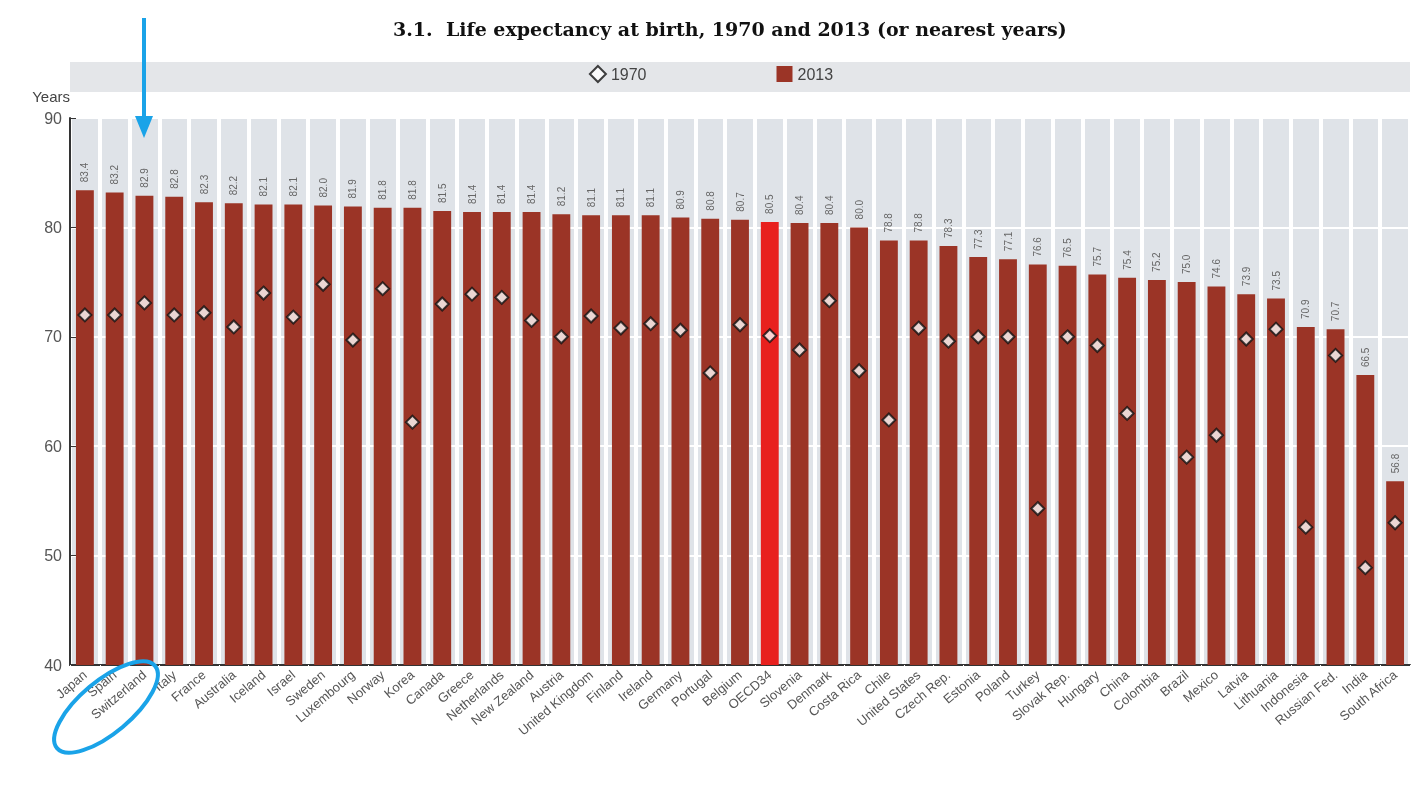 The width and height of the screenshot is (1422, 788). What do you see at coordinates (1246, 276) in the screenshot?
I see `data-label: 73.9` at bounding box center [1246, 276].